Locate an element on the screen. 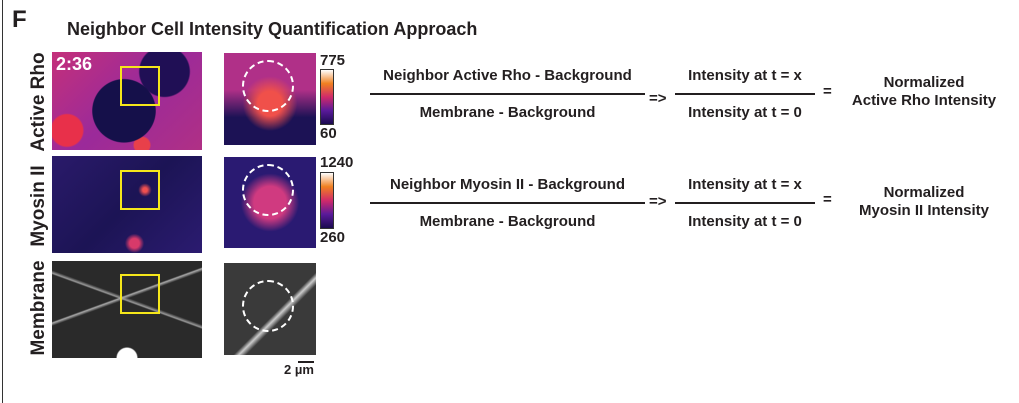  colorbar-max: 775 is located at coordinates (333, 60).